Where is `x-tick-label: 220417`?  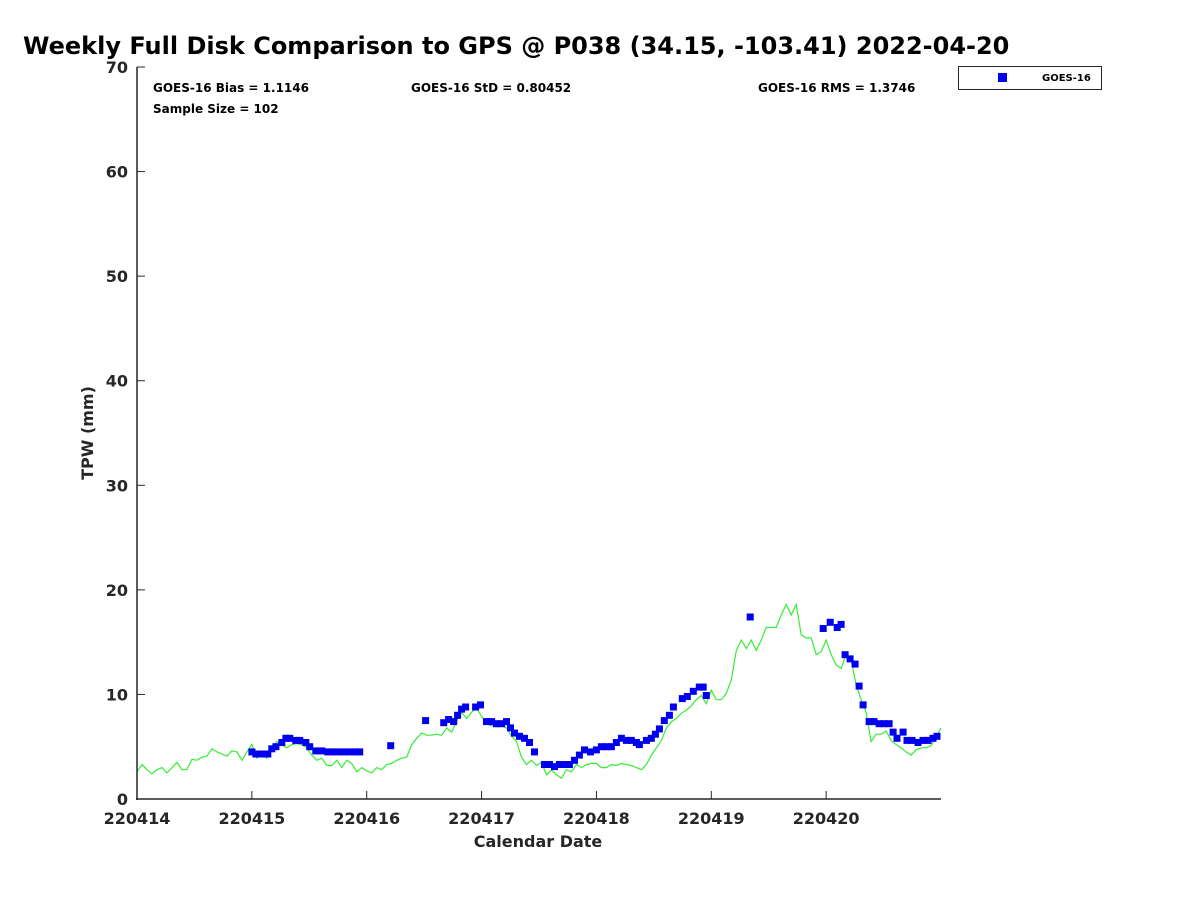 x-tick-label: 220417 is located at coordinates (481, 818).